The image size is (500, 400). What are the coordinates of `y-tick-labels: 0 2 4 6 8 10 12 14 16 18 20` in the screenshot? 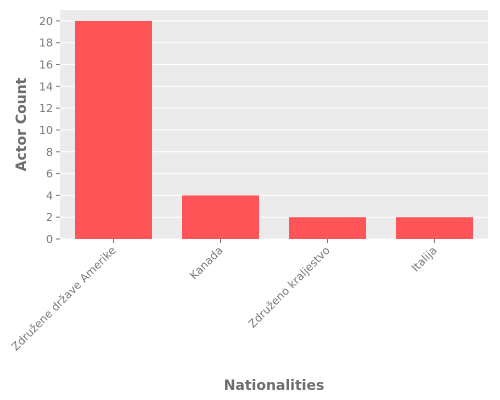 It's located at (49, 130).